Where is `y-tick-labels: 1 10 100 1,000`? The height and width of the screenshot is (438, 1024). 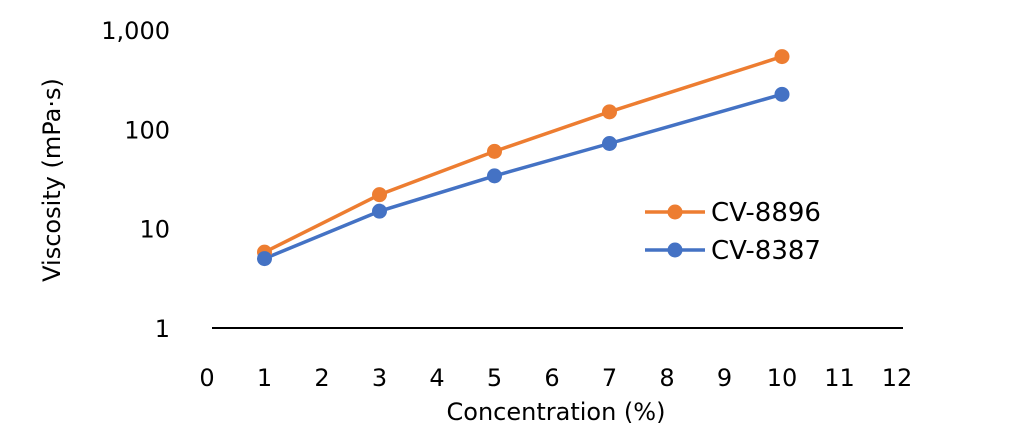 y-tick-labels: 1 10 100 1,000 is located at coordinates (135, 180).